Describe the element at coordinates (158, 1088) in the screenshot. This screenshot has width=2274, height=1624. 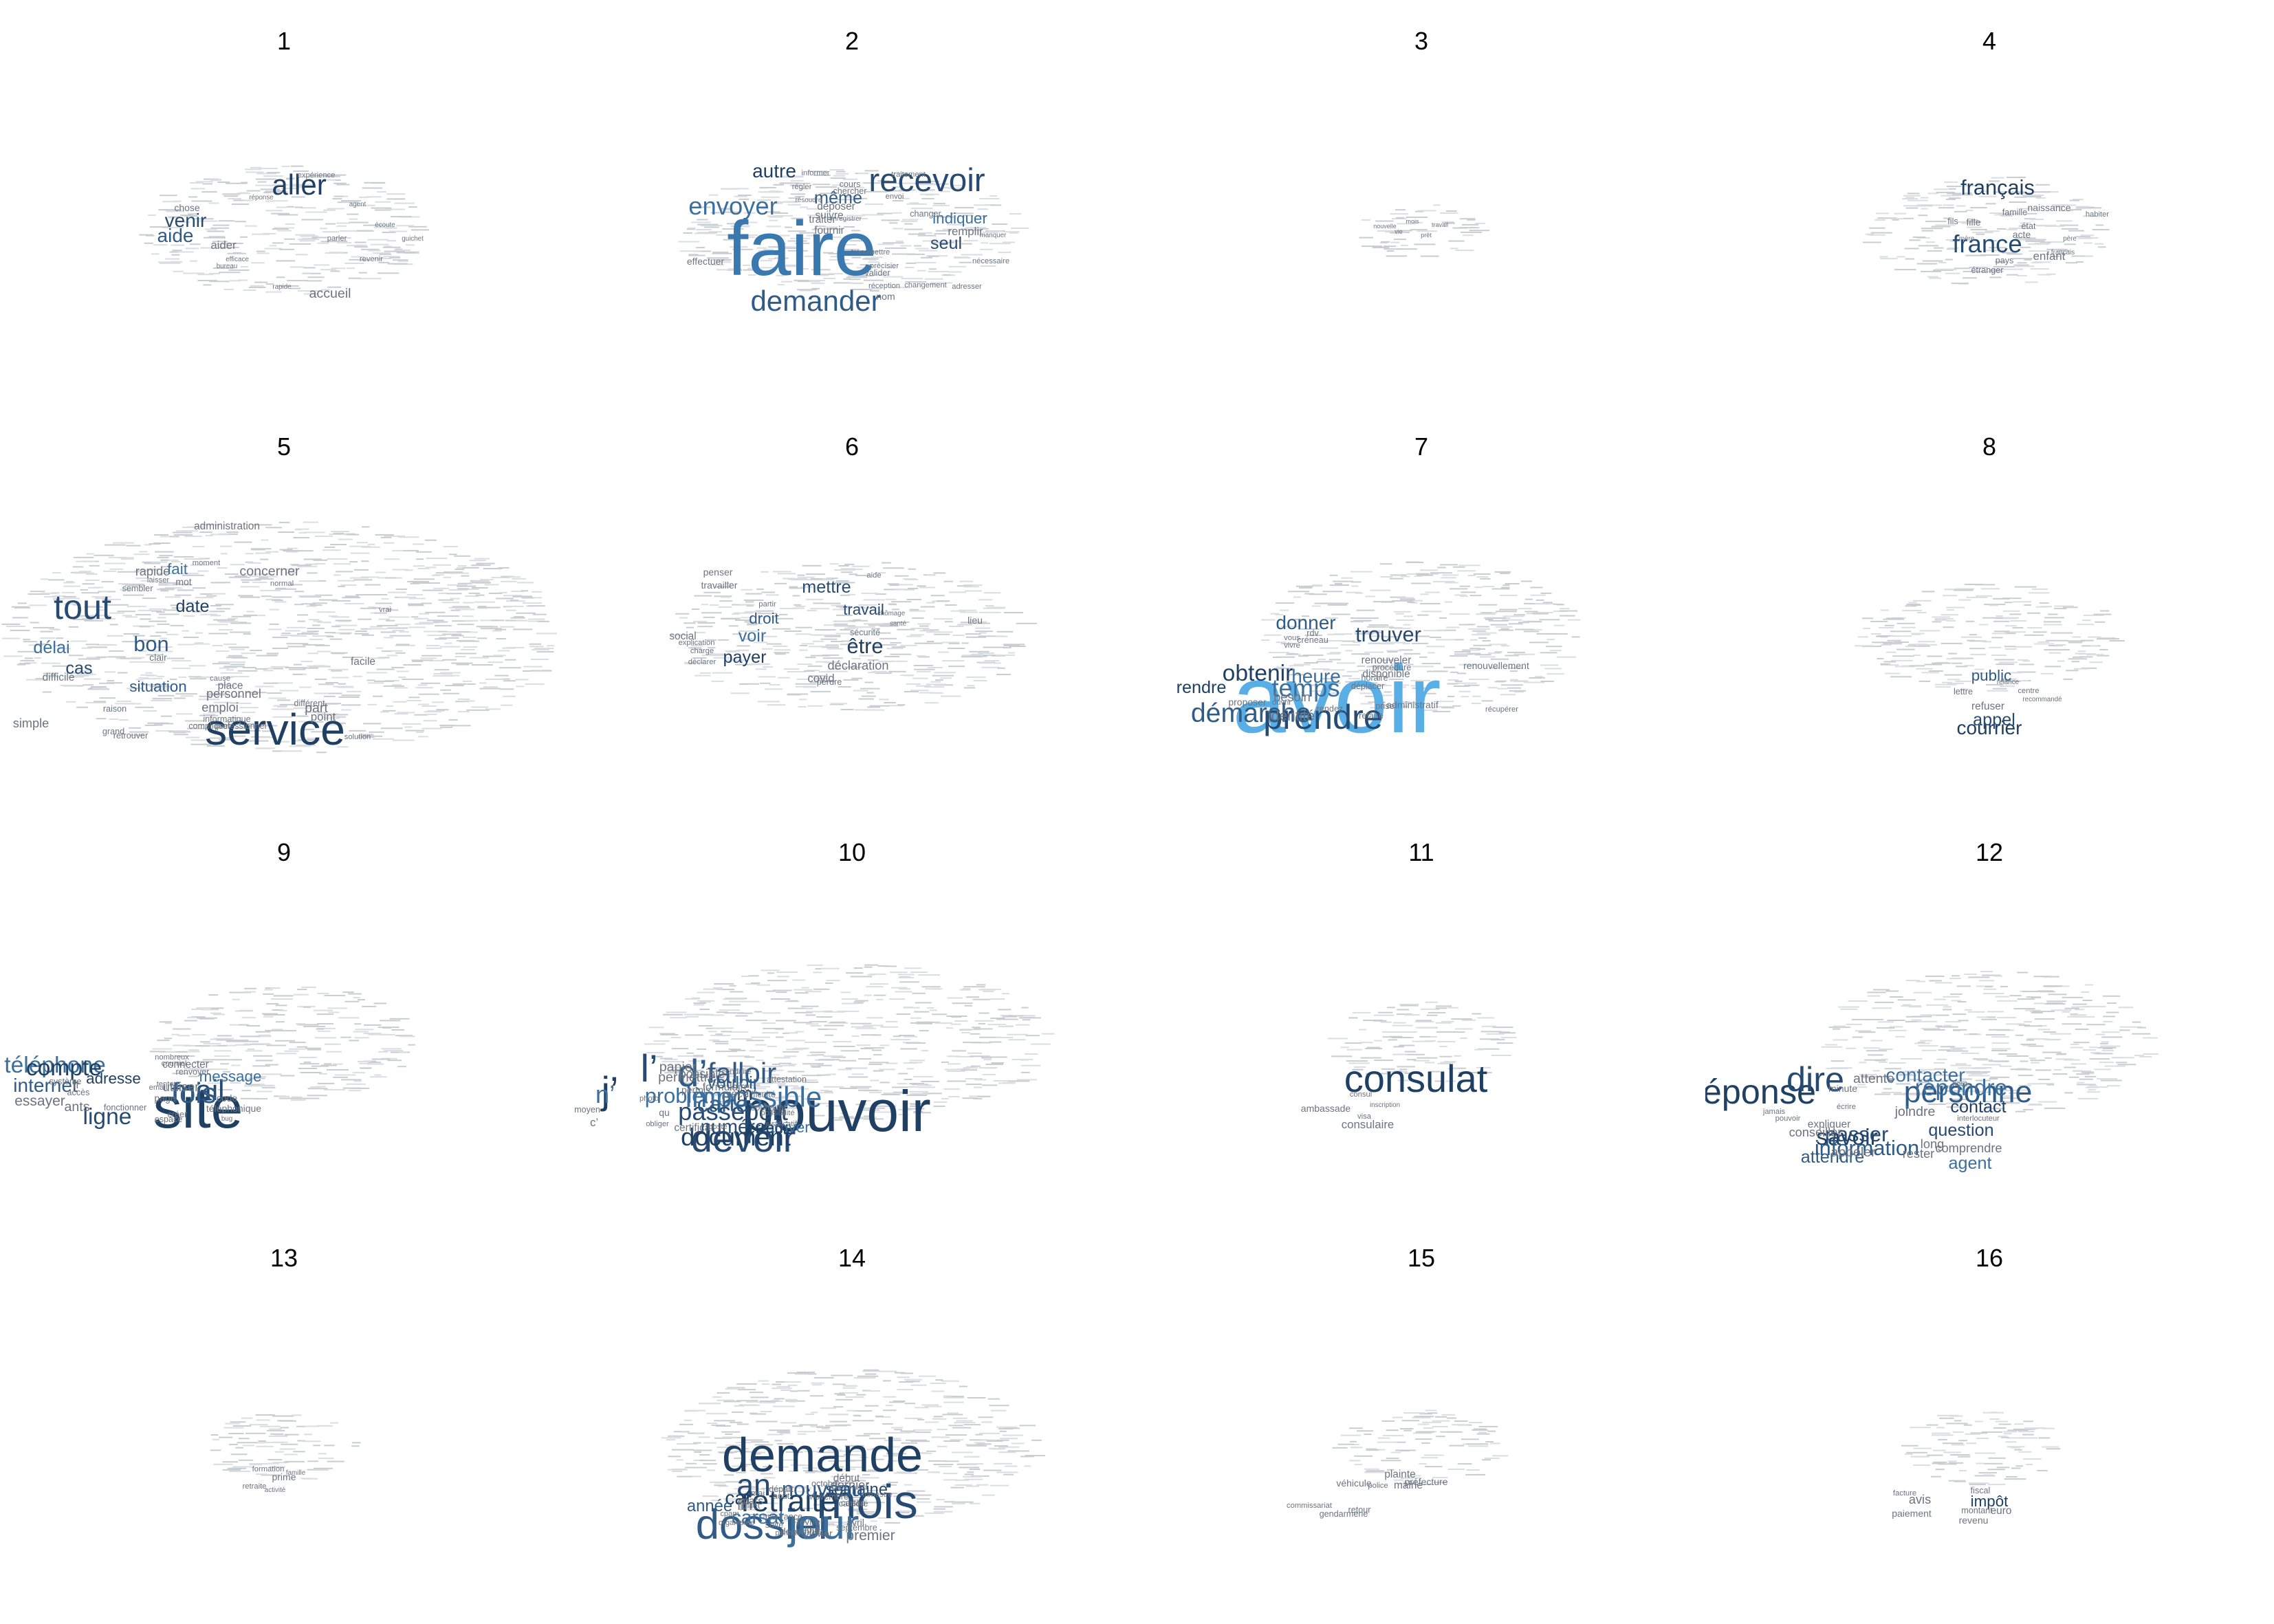
I see `word-label: email` at that location.